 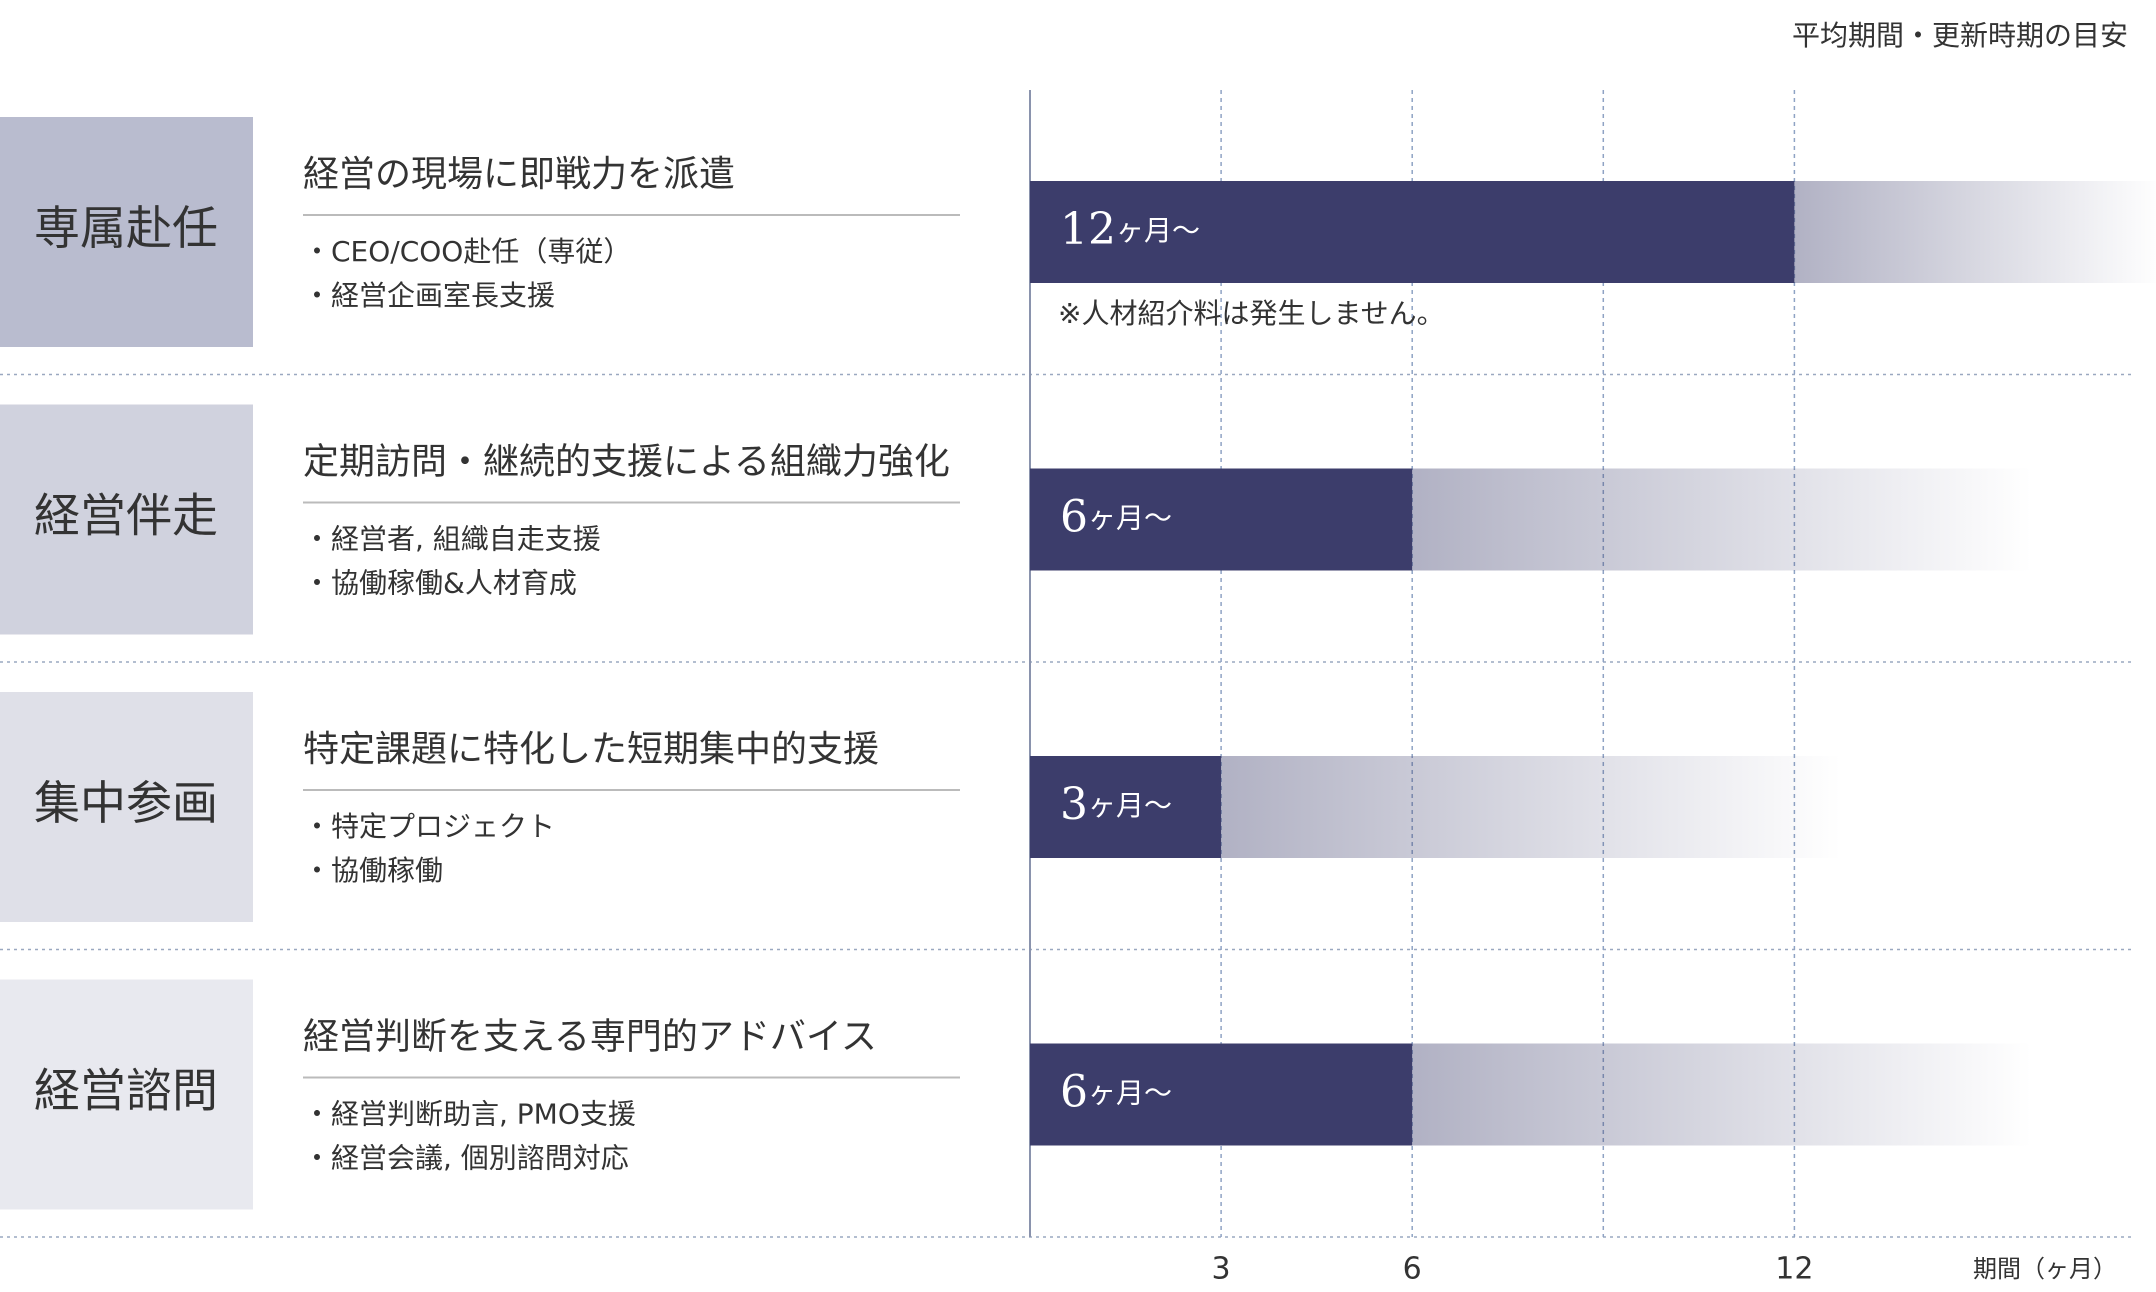 I want to click on bullet: ・特定プロジェクト, so click(x=429, y=826).